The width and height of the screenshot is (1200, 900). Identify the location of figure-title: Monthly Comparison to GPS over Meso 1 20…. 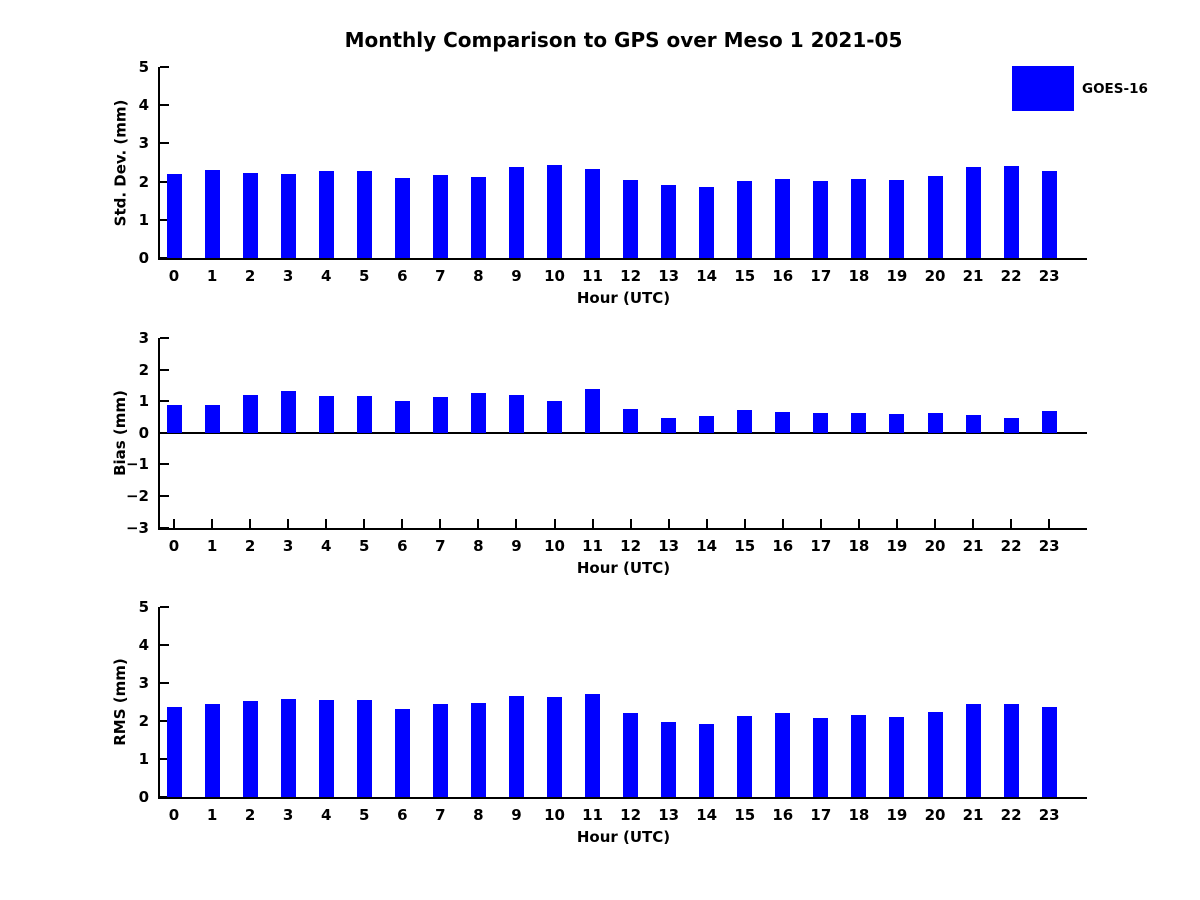
(623, 40).